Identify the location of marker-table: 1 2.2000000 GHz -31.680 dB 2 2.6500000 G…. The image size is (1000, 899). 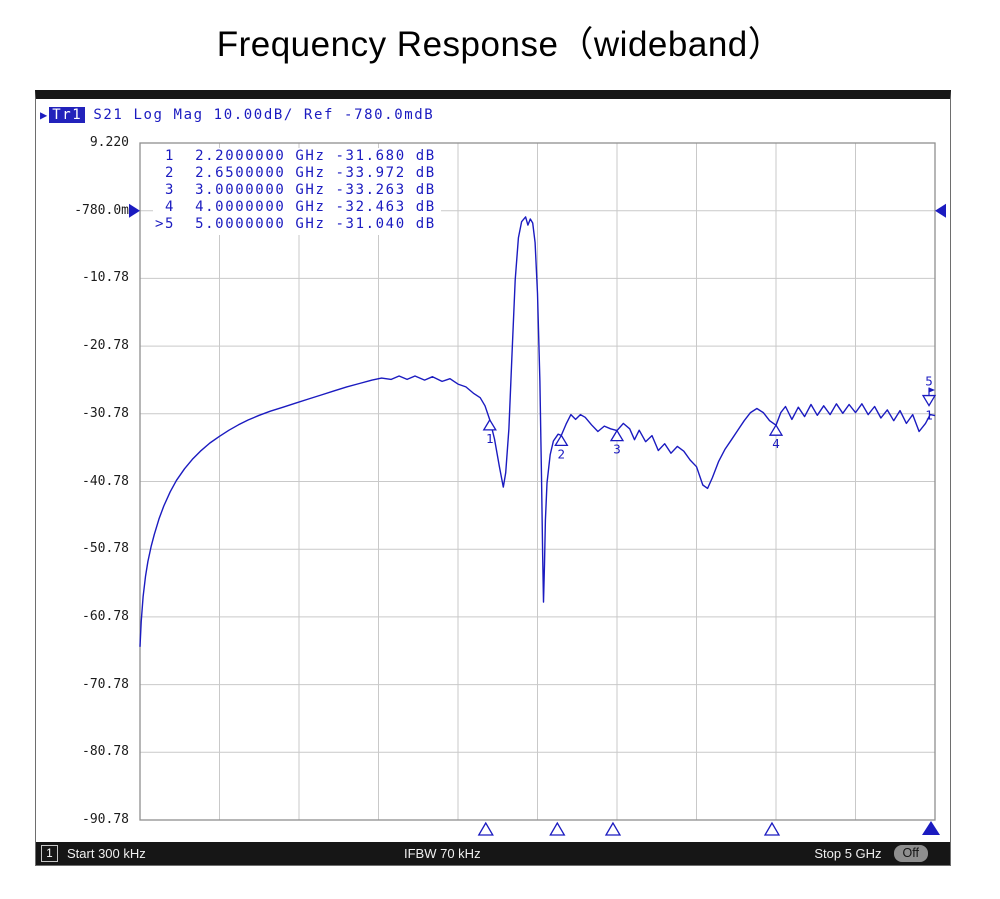
(297, 191).